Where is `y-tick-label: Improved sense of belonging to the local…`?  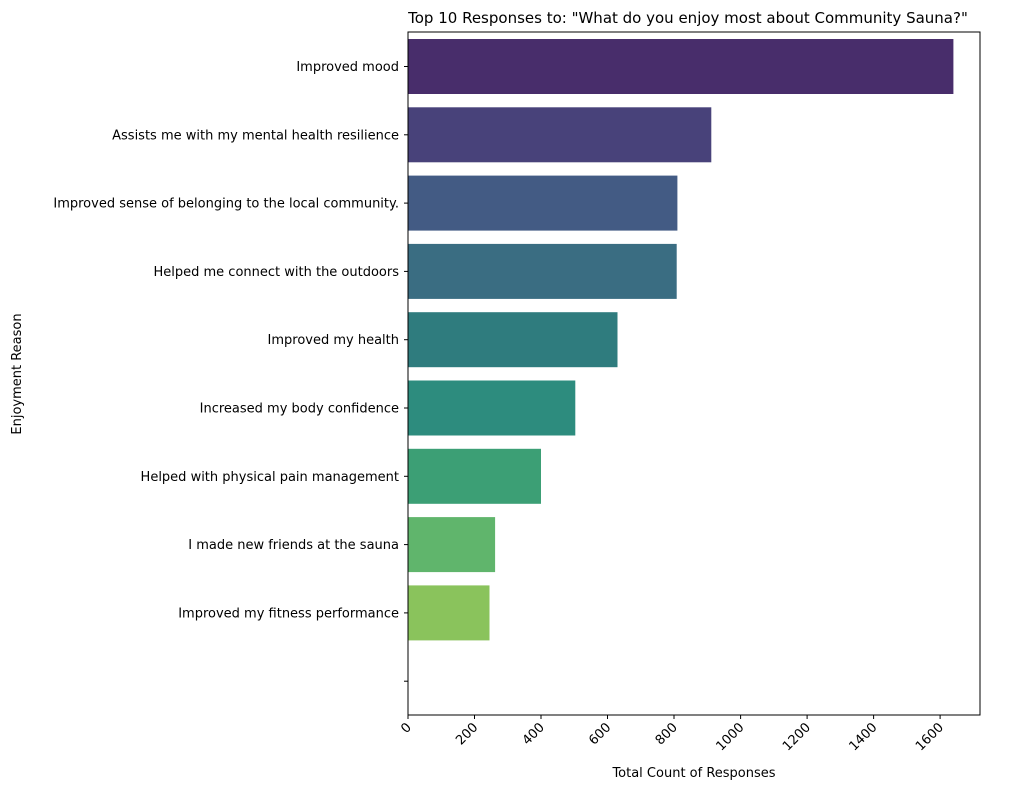
y-tick-label: Improved sense of belonging to the local… is located at coordinates (226, 204).